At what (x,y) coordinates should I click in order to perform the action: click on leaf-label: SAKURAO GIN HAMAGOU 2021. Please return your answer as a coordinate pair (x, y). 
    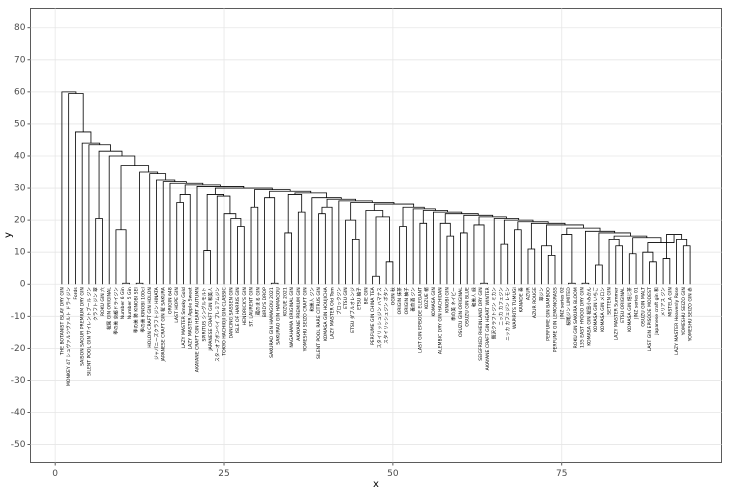
    Looking at the image, I should click on (272, 322).